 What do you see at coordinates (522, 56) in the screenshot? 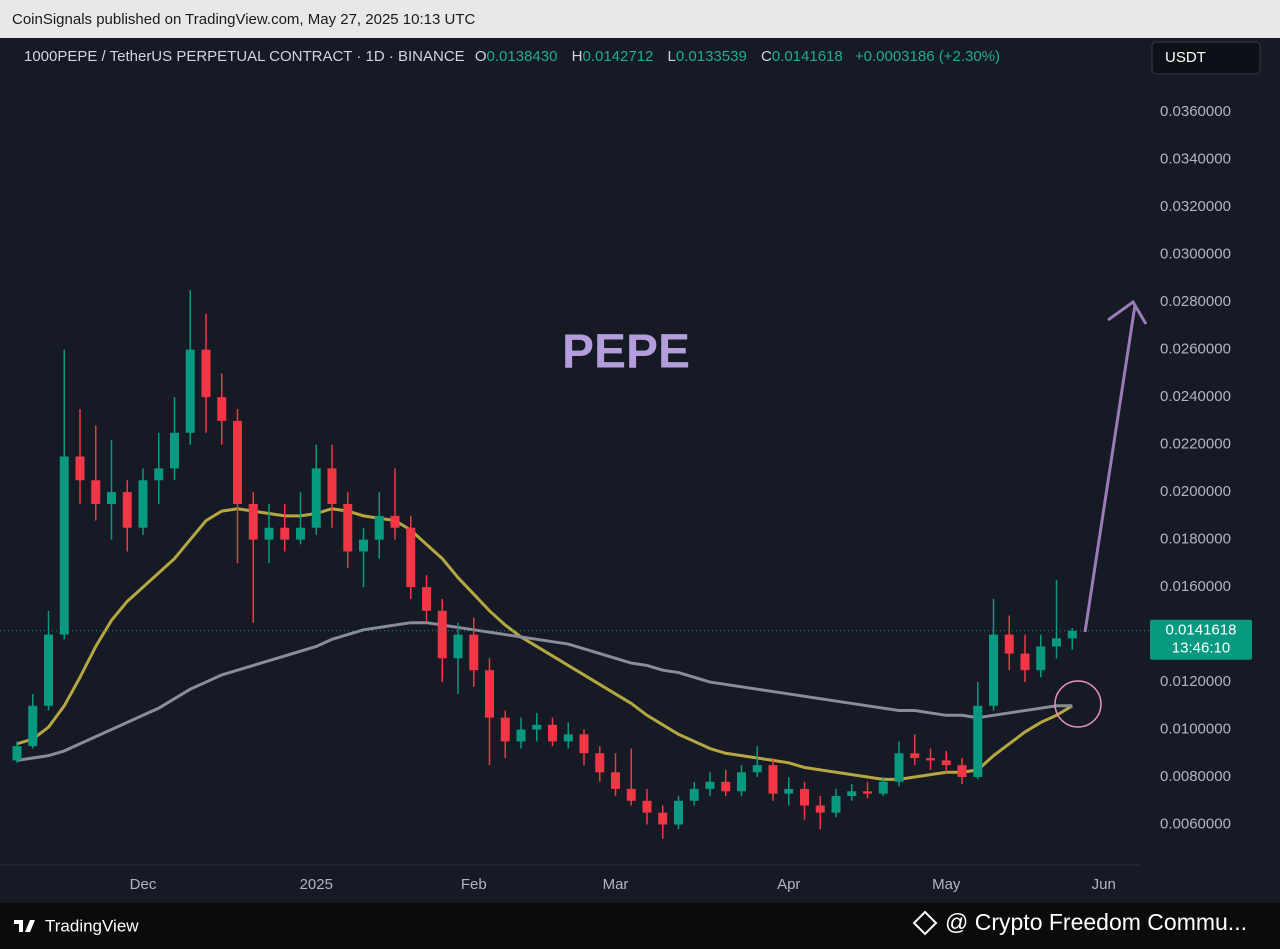
I see `ohlc-value: 0.0138430` at bounding box center [522, 56].